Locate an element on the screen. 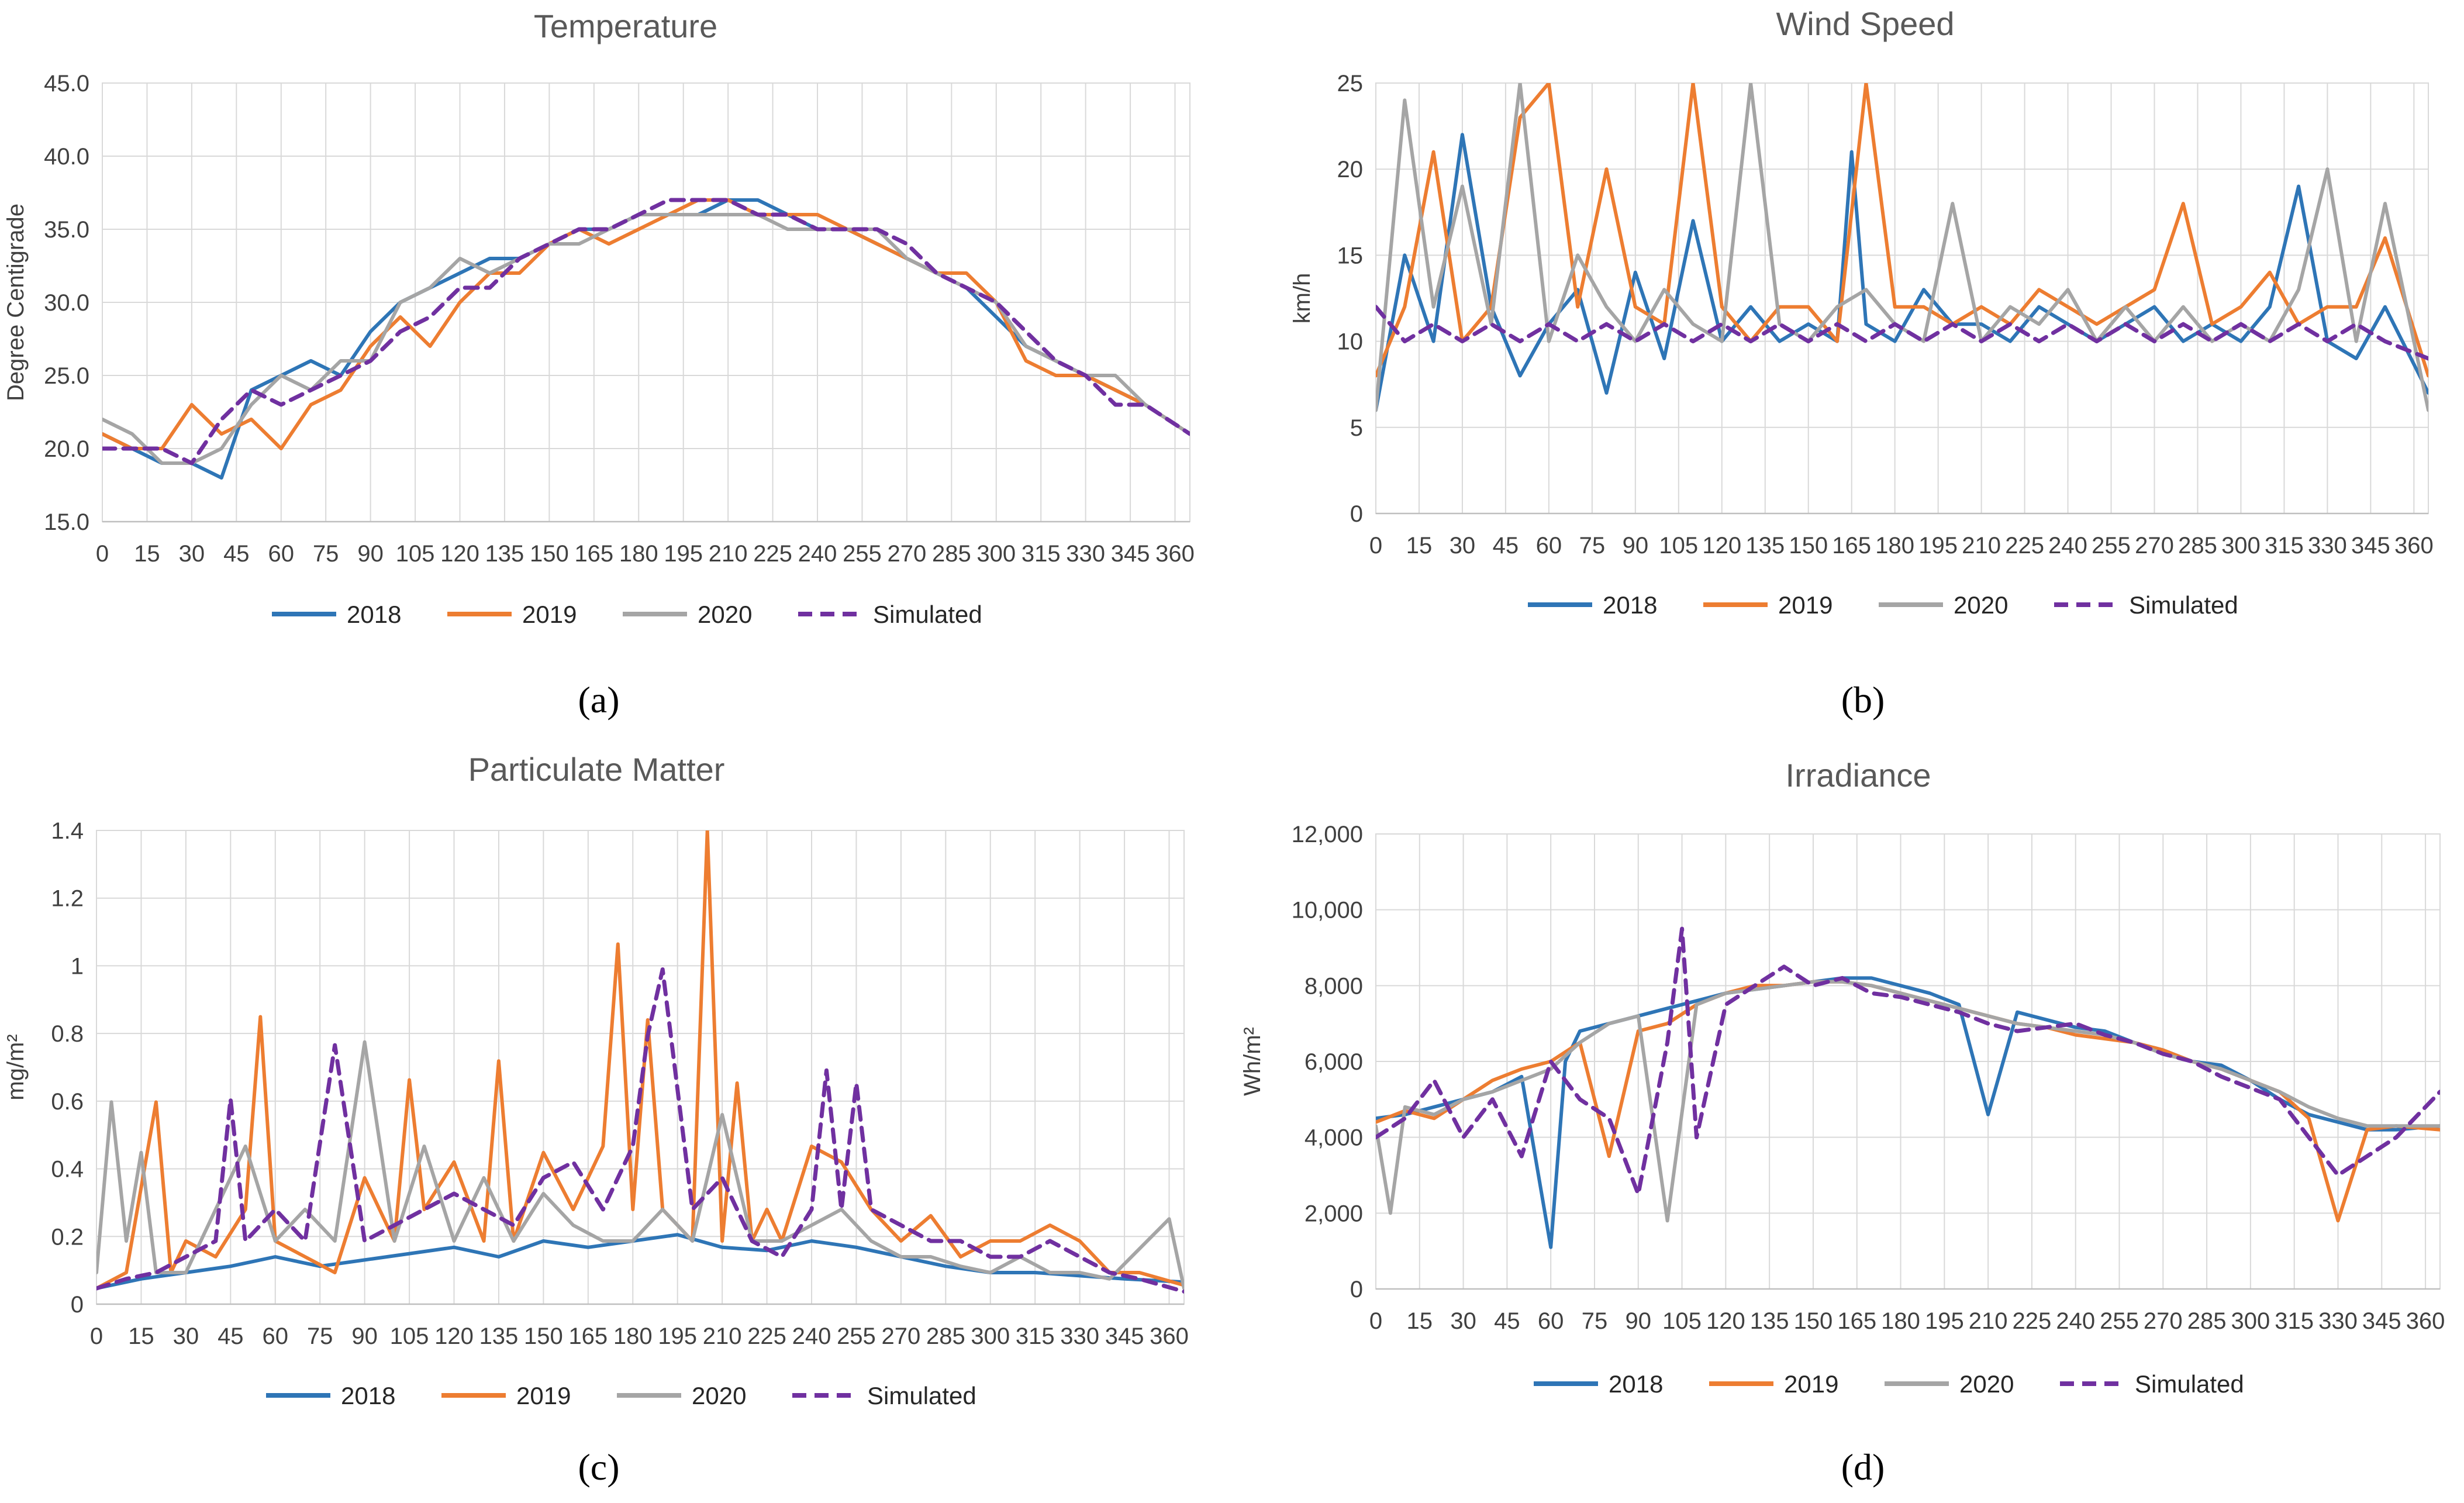  y-tick-label: 1.2 is located at coordinates (67, 899).